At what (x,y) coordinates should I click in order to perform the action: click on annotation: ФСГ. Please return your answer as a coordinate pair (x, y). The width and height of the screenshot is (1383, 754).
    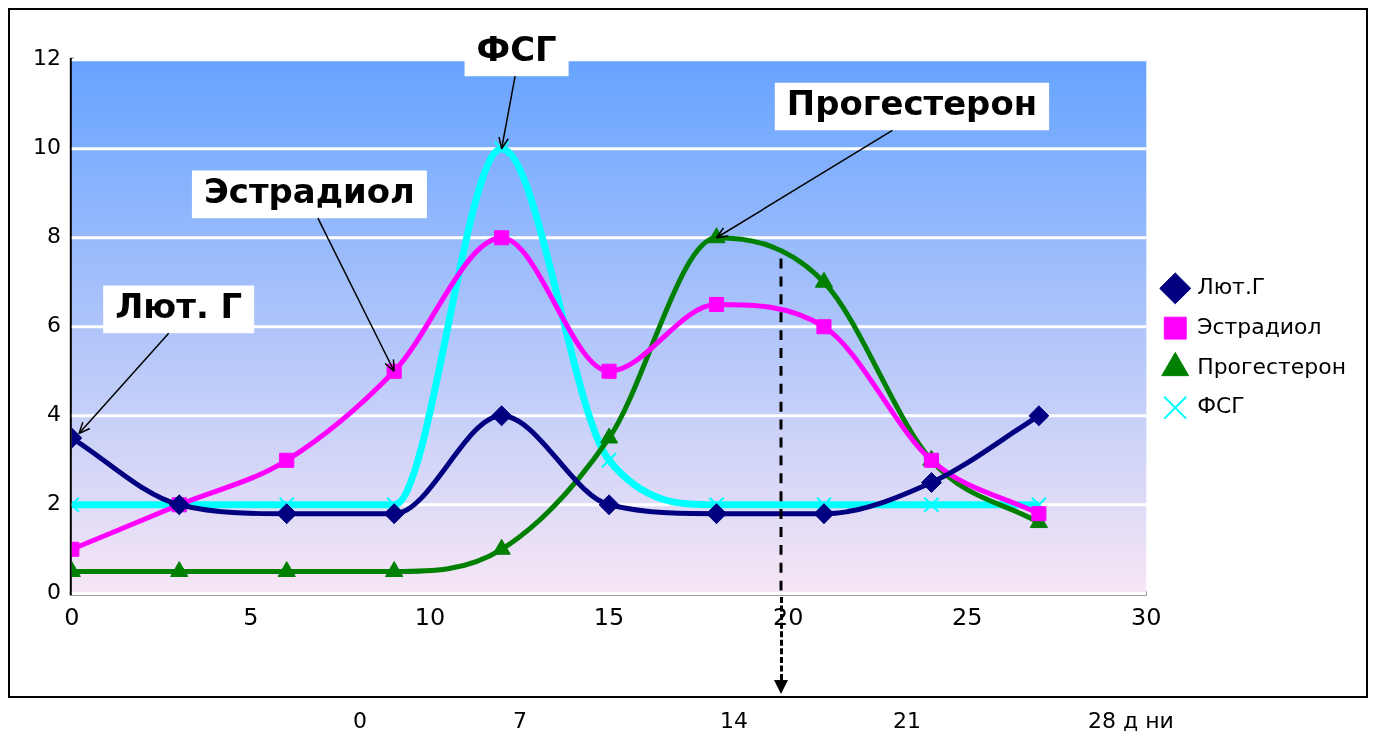
    Looking at the image, I should click on (516, 50).